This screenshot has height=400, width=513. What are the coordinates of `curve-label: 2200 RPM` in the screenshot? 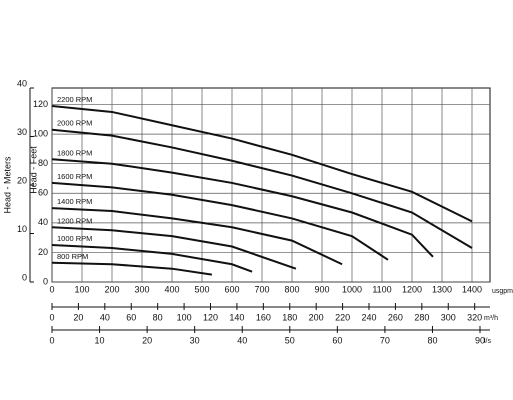 It's located at (74, 99).